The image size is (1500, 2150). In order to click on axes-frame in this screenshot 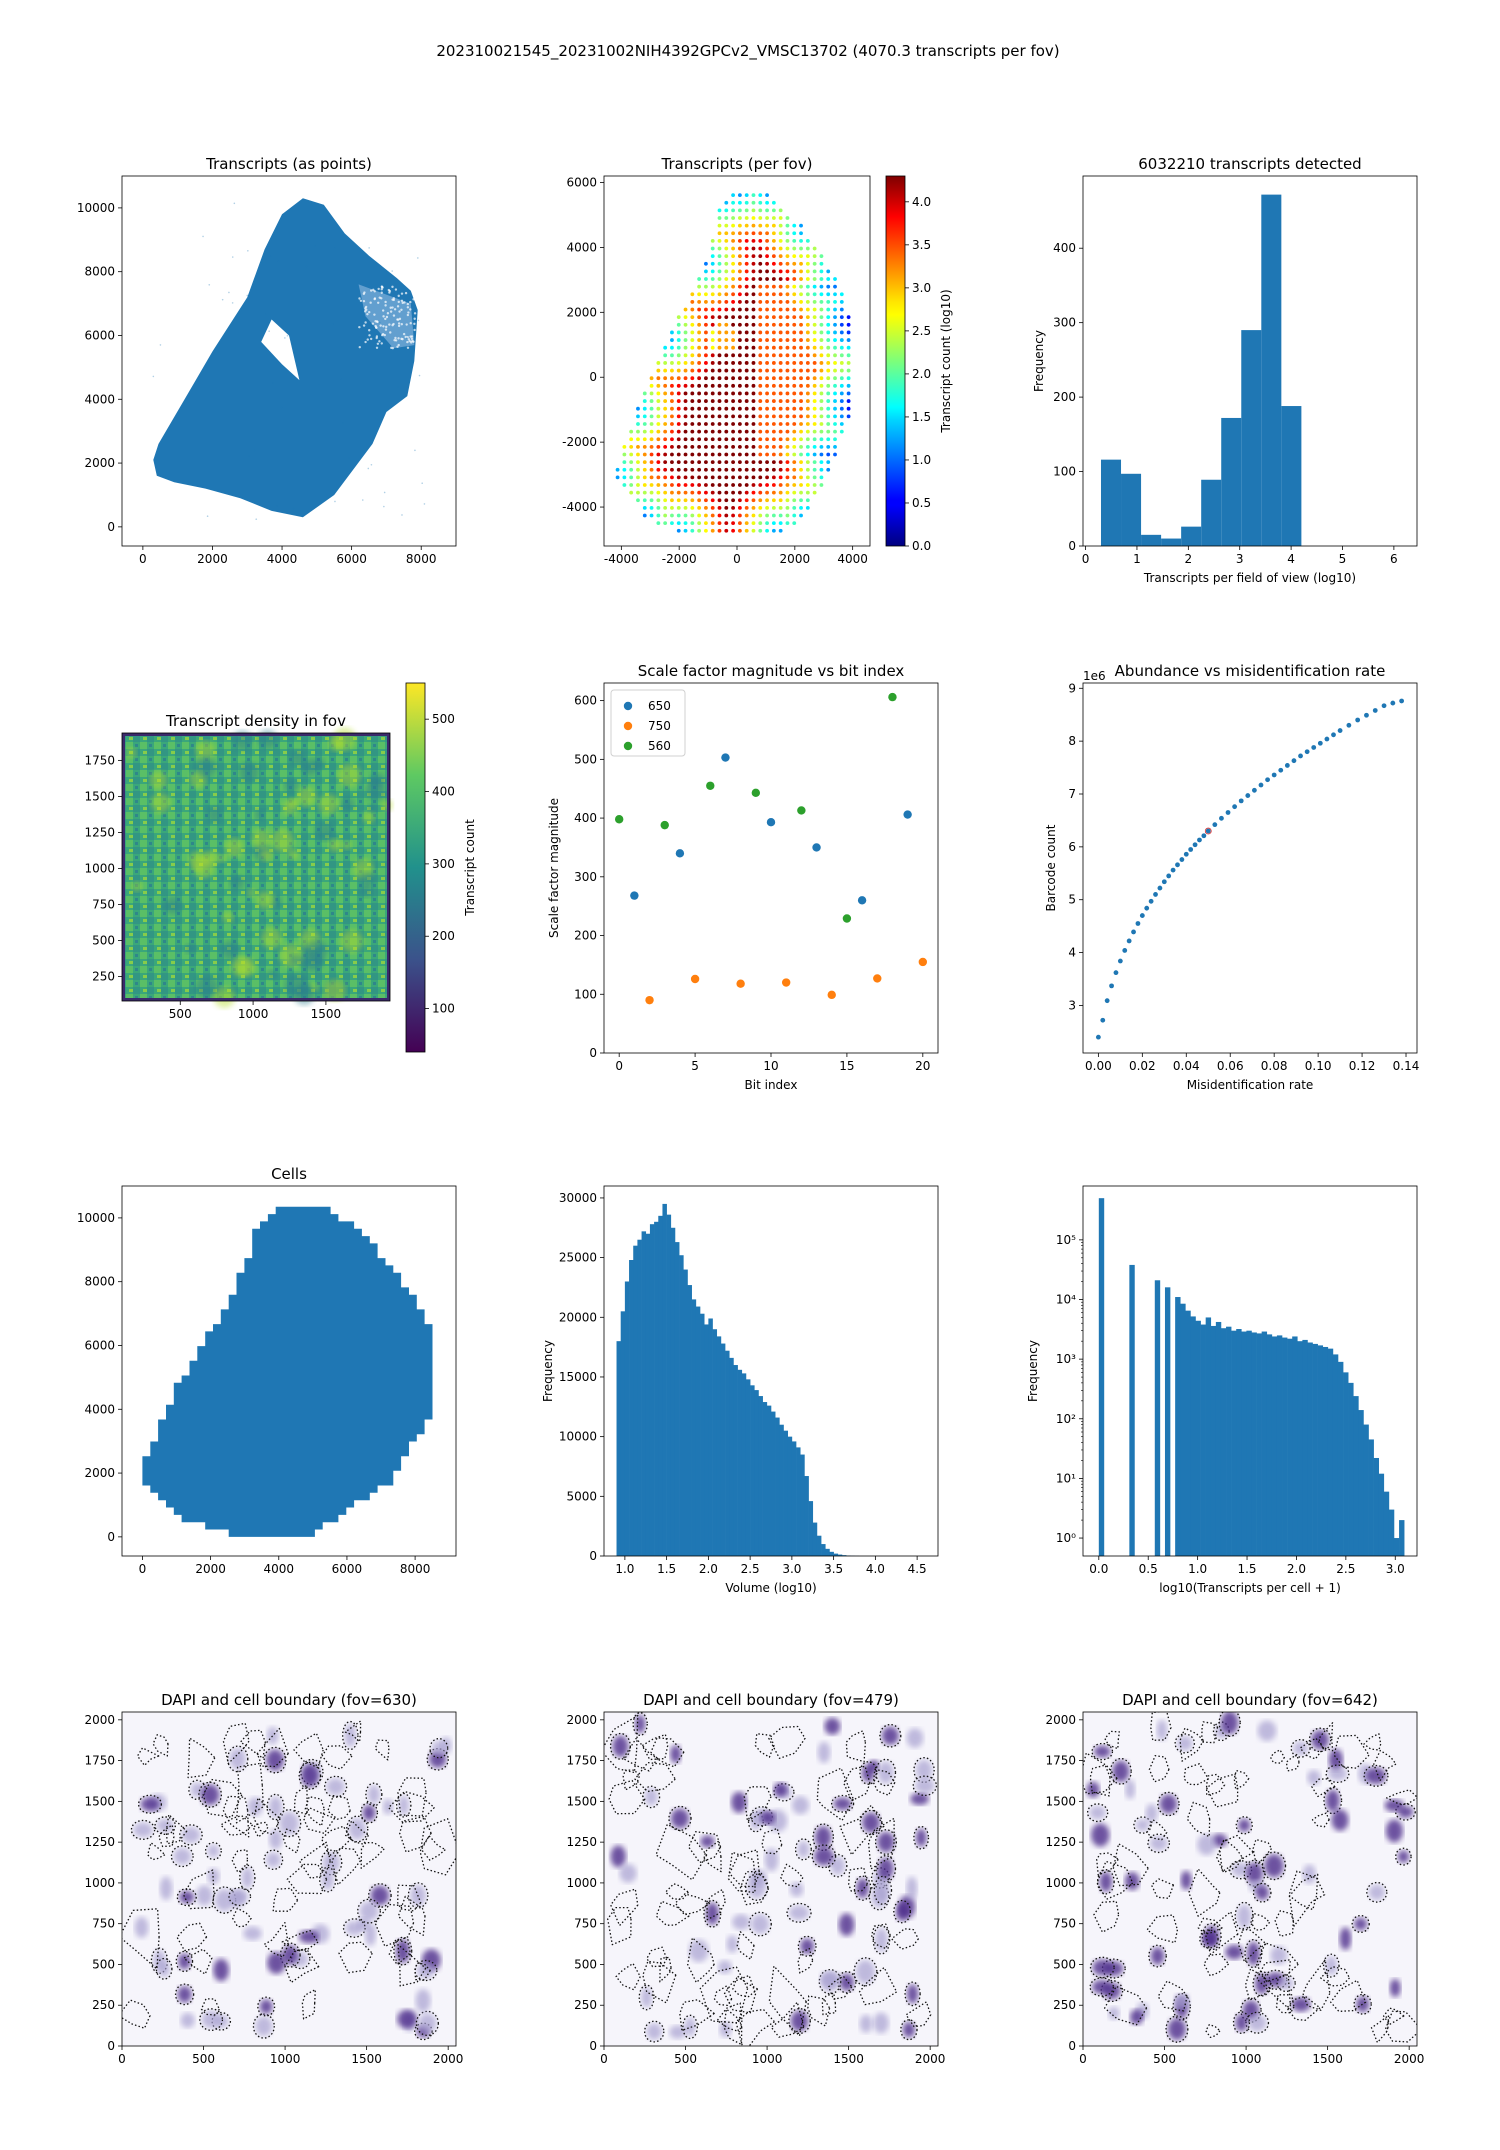, I will do `click(771, 1371)`.